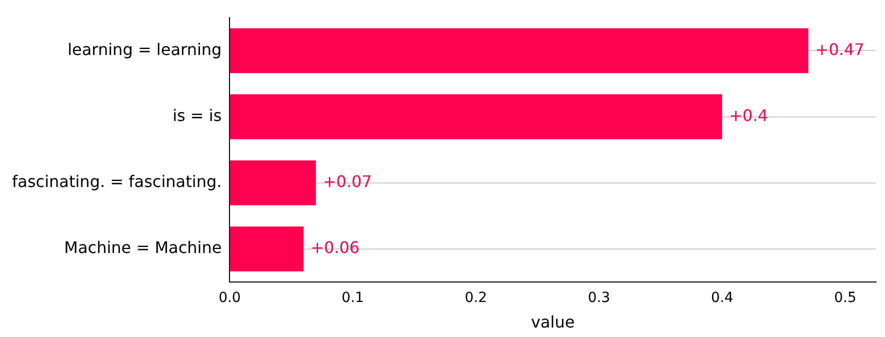 The height and width of the screenshot is (337, 885). What do you see at coordinates (599, 298) in the screenshot?
I see `x-tick-label: 0.3` at bounding box center [599, 298].